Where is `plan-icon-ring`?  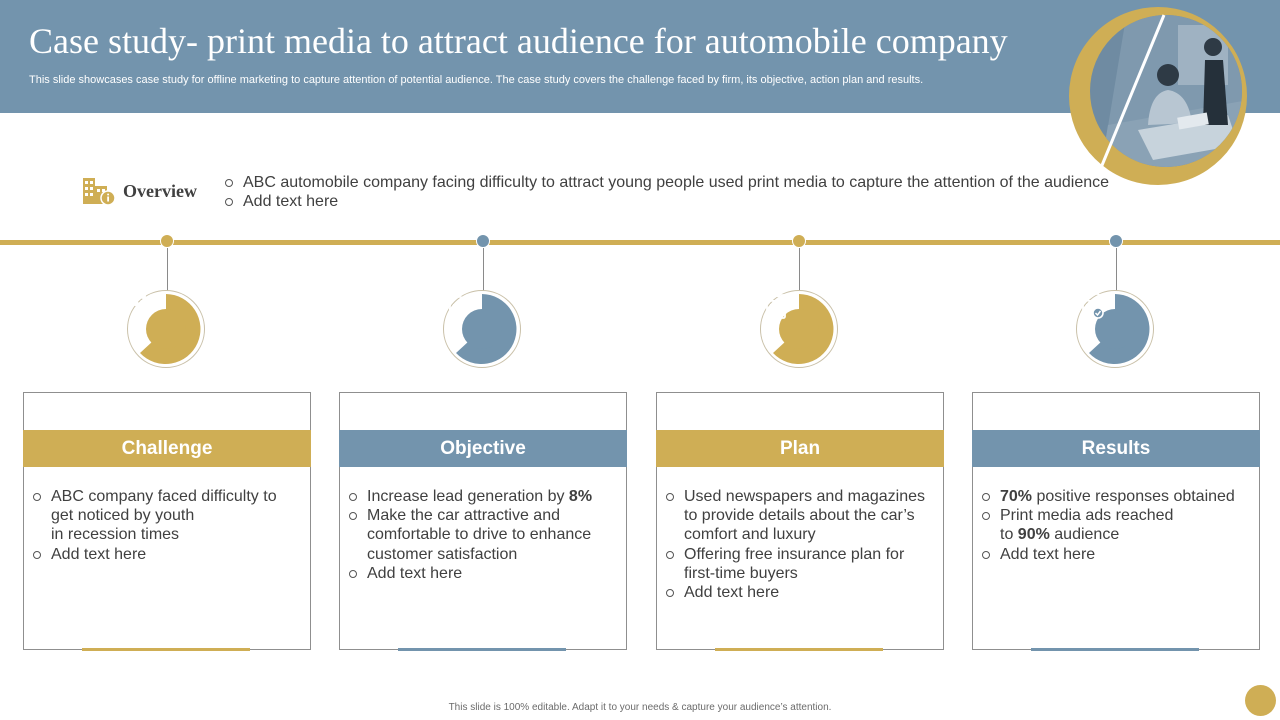 plan-icon-ring is located at coordinates (799, 329).